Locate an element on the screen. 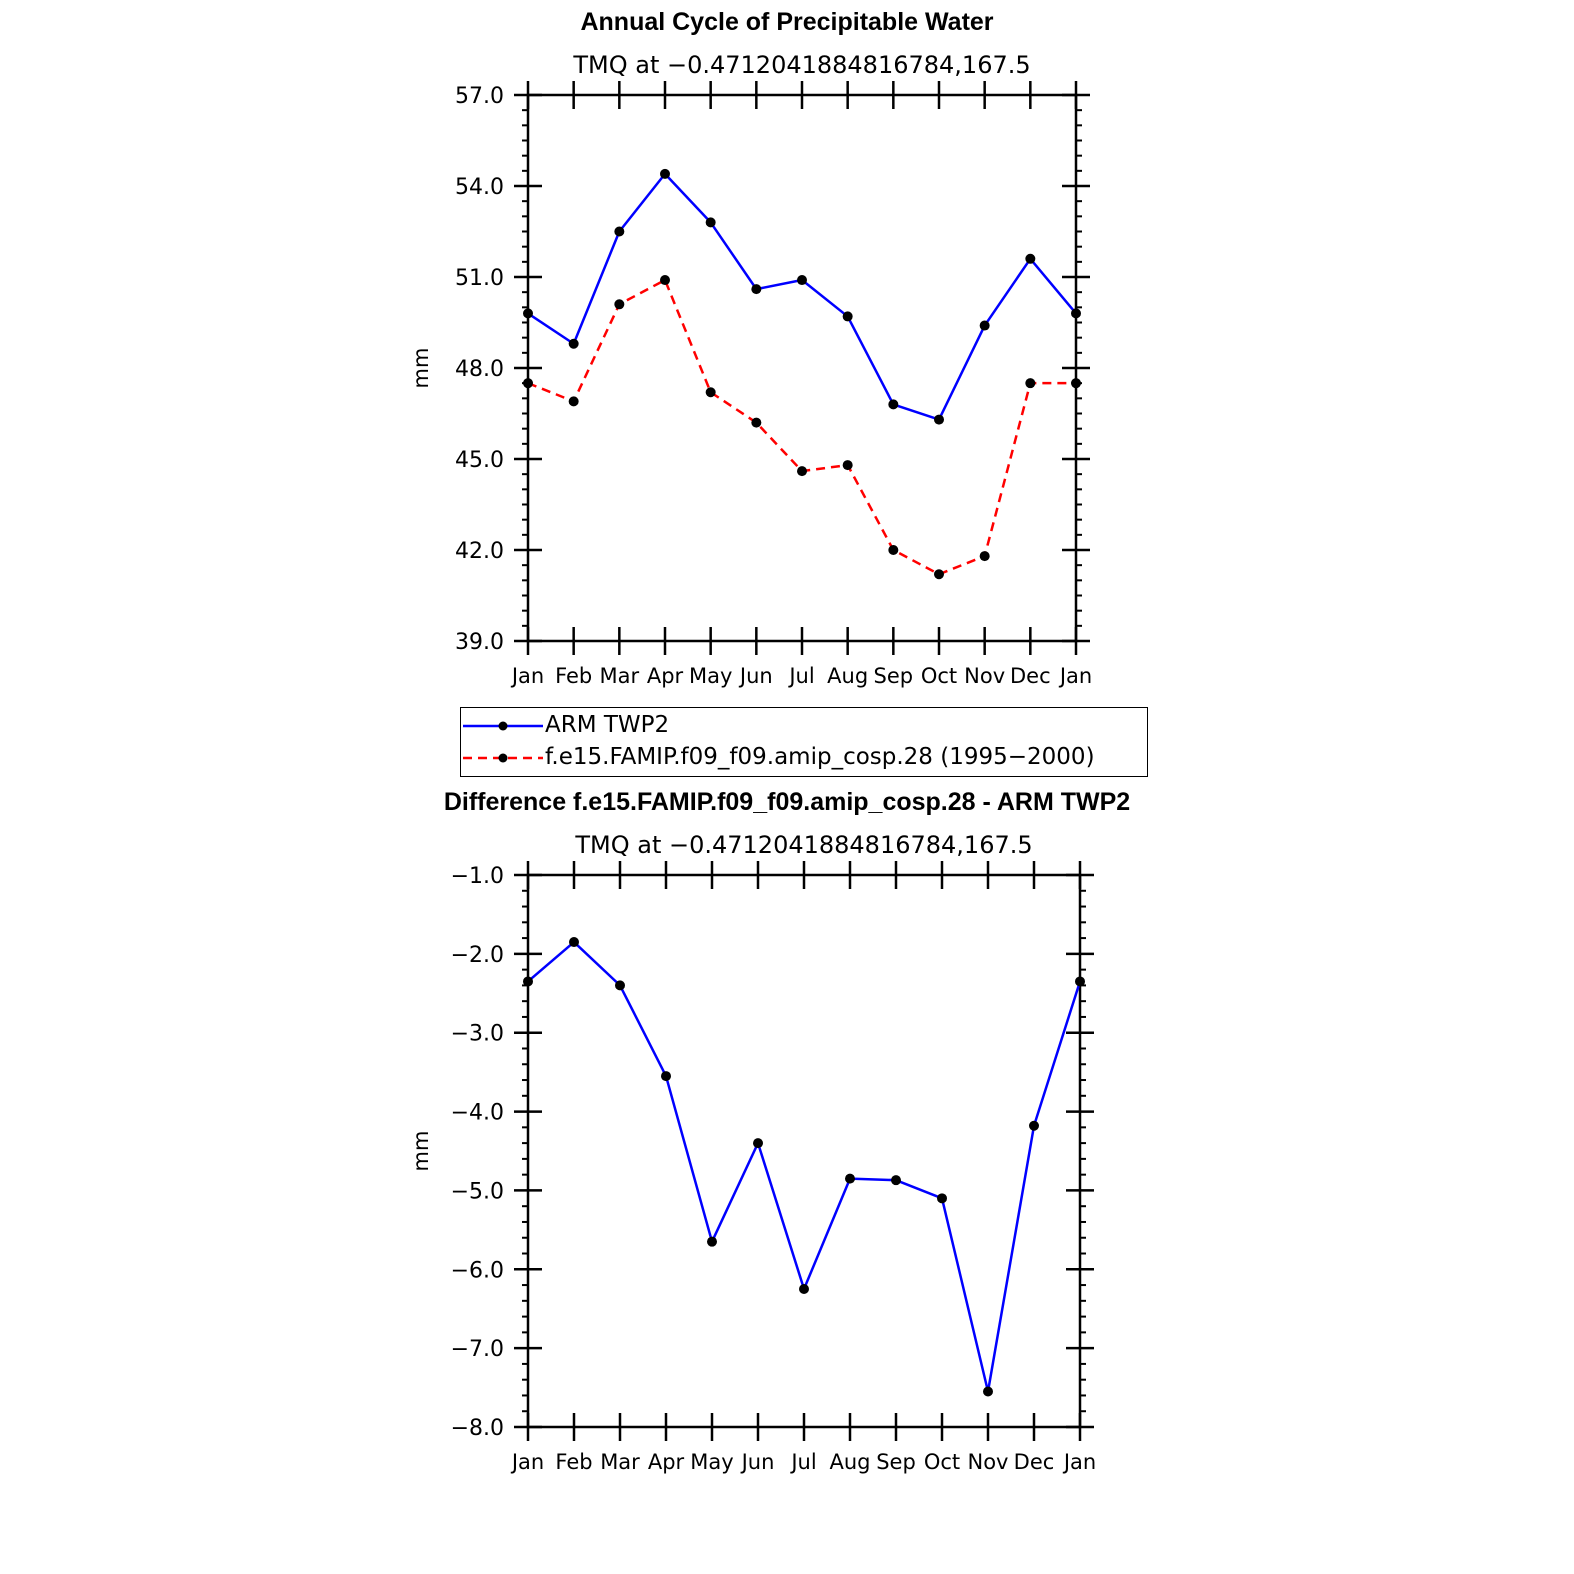 The image size is (1574, 1574). chart2-ytick-label: −6.0 is located at coordinates (477, 1270).